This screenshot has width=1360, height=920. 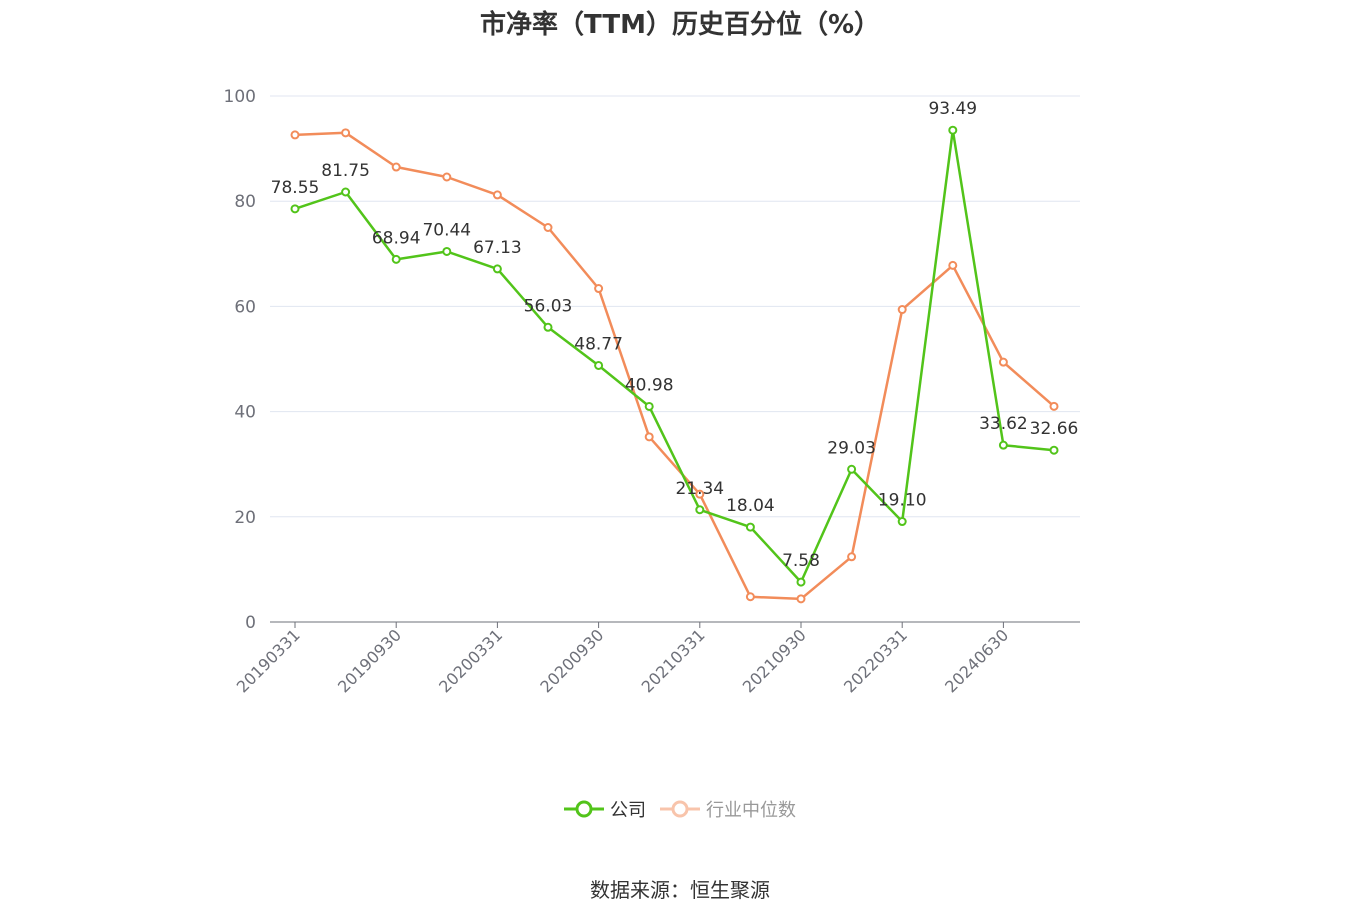 I want to click on source-note: 数据来源：恒生聚源, so click(x=680, y=890).